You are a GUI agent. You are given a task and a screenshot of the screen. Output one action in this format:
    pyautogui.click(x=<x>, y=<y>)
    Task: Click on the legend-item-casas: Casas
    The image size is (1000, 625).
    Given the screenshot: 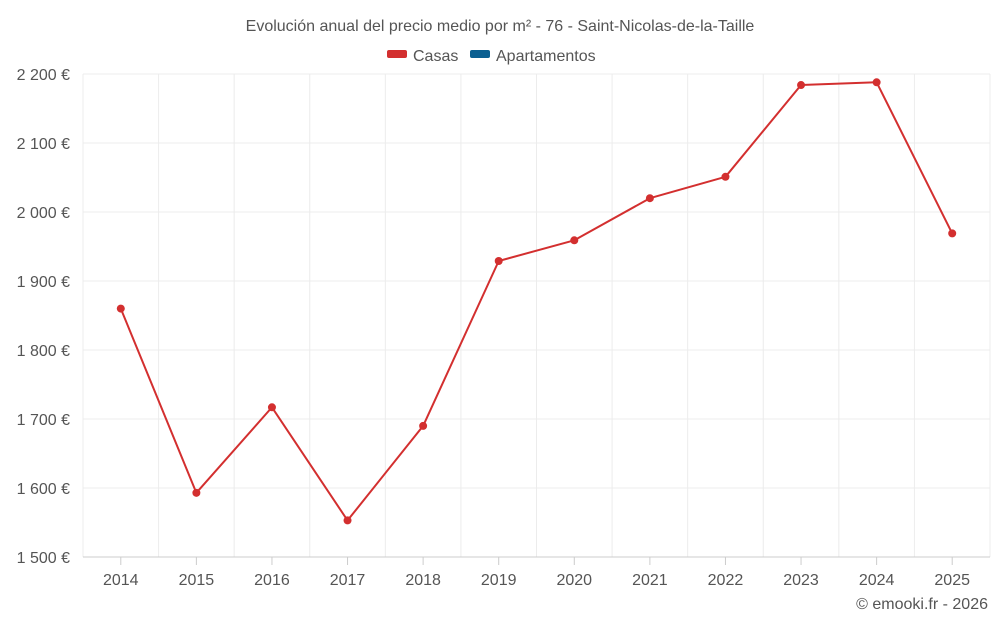 What is the action you would take?
    pyautogui.click(x=422, y=56)
    